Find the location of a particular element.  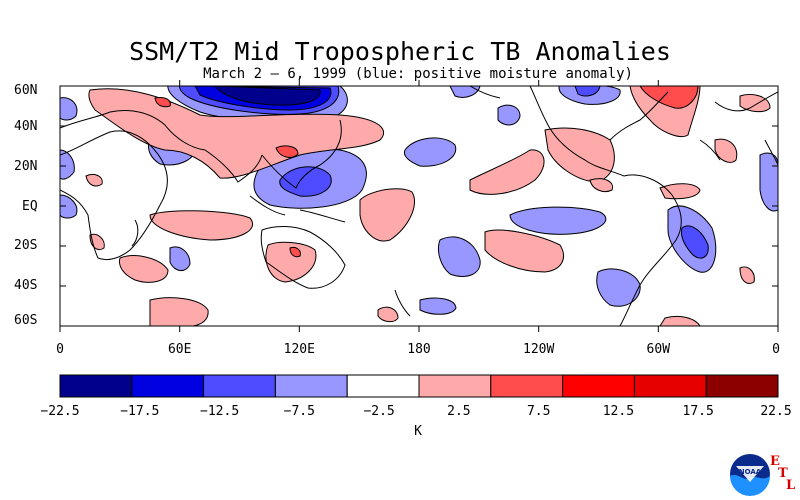

lon-label-120e: 120E is located at coordinates (299, 349).